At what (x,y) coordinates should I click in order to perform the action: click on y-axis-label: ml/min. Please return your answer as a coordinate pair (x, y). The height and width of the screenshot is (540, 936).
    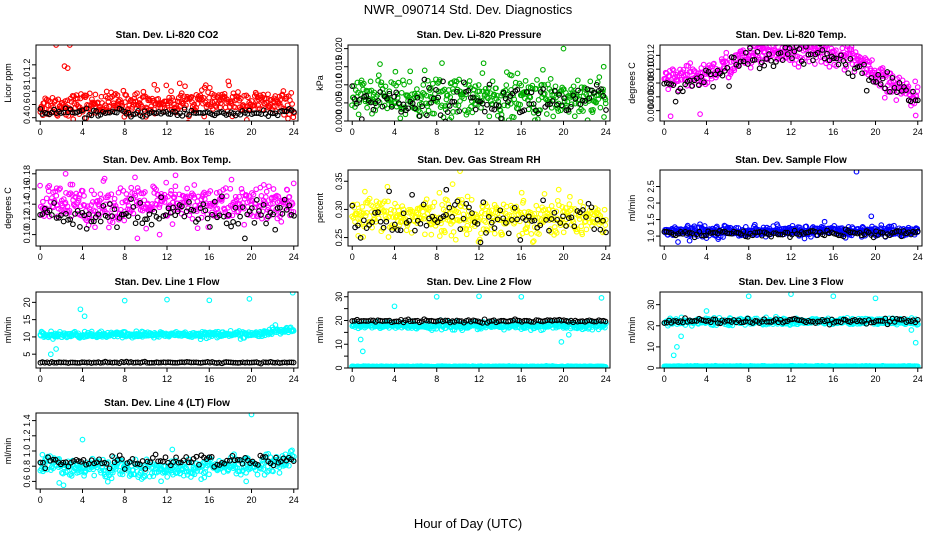
    Looking at the image, I should click on (320, 330).